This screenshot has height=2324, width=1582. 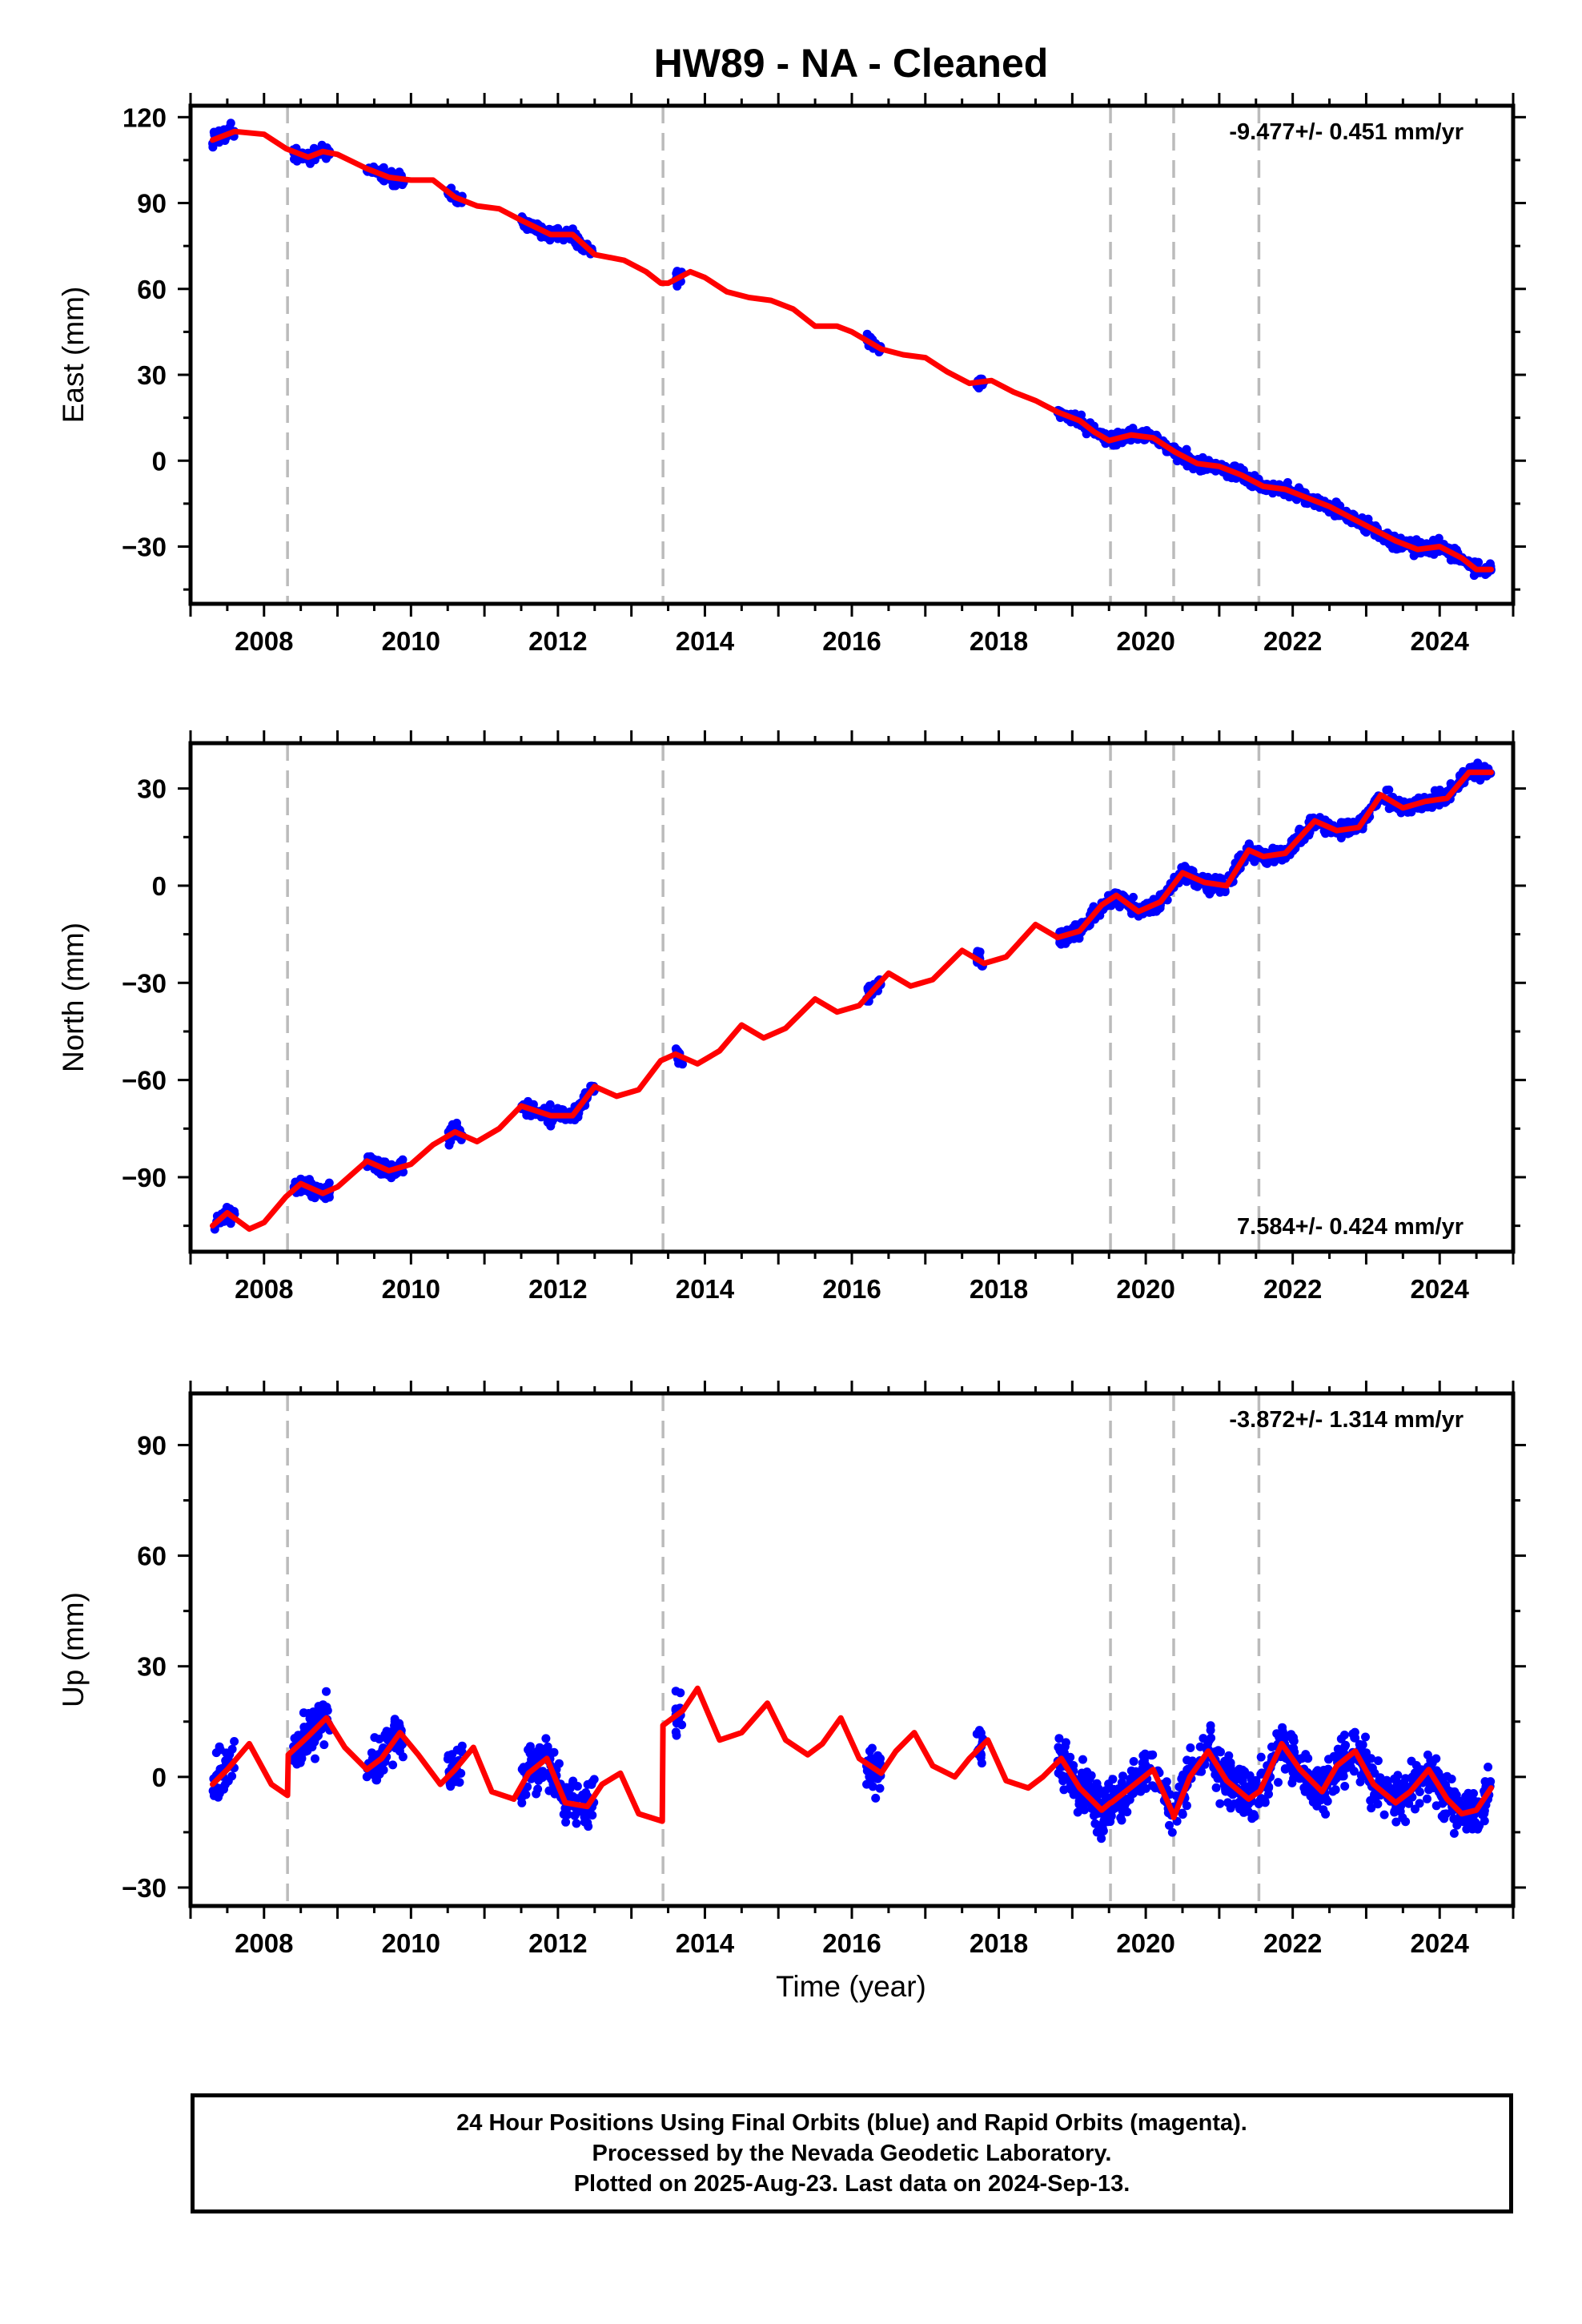 What do you see at coordinates (152, 1445) in the screenshot?
I see `up-y-tick-label: 90` at bounding box center [152, 1445].